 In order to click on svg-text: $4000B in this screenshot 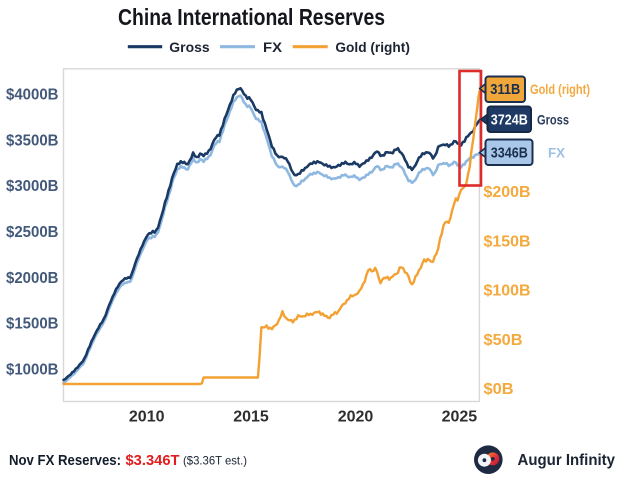, I will do `click(32, 95)`.